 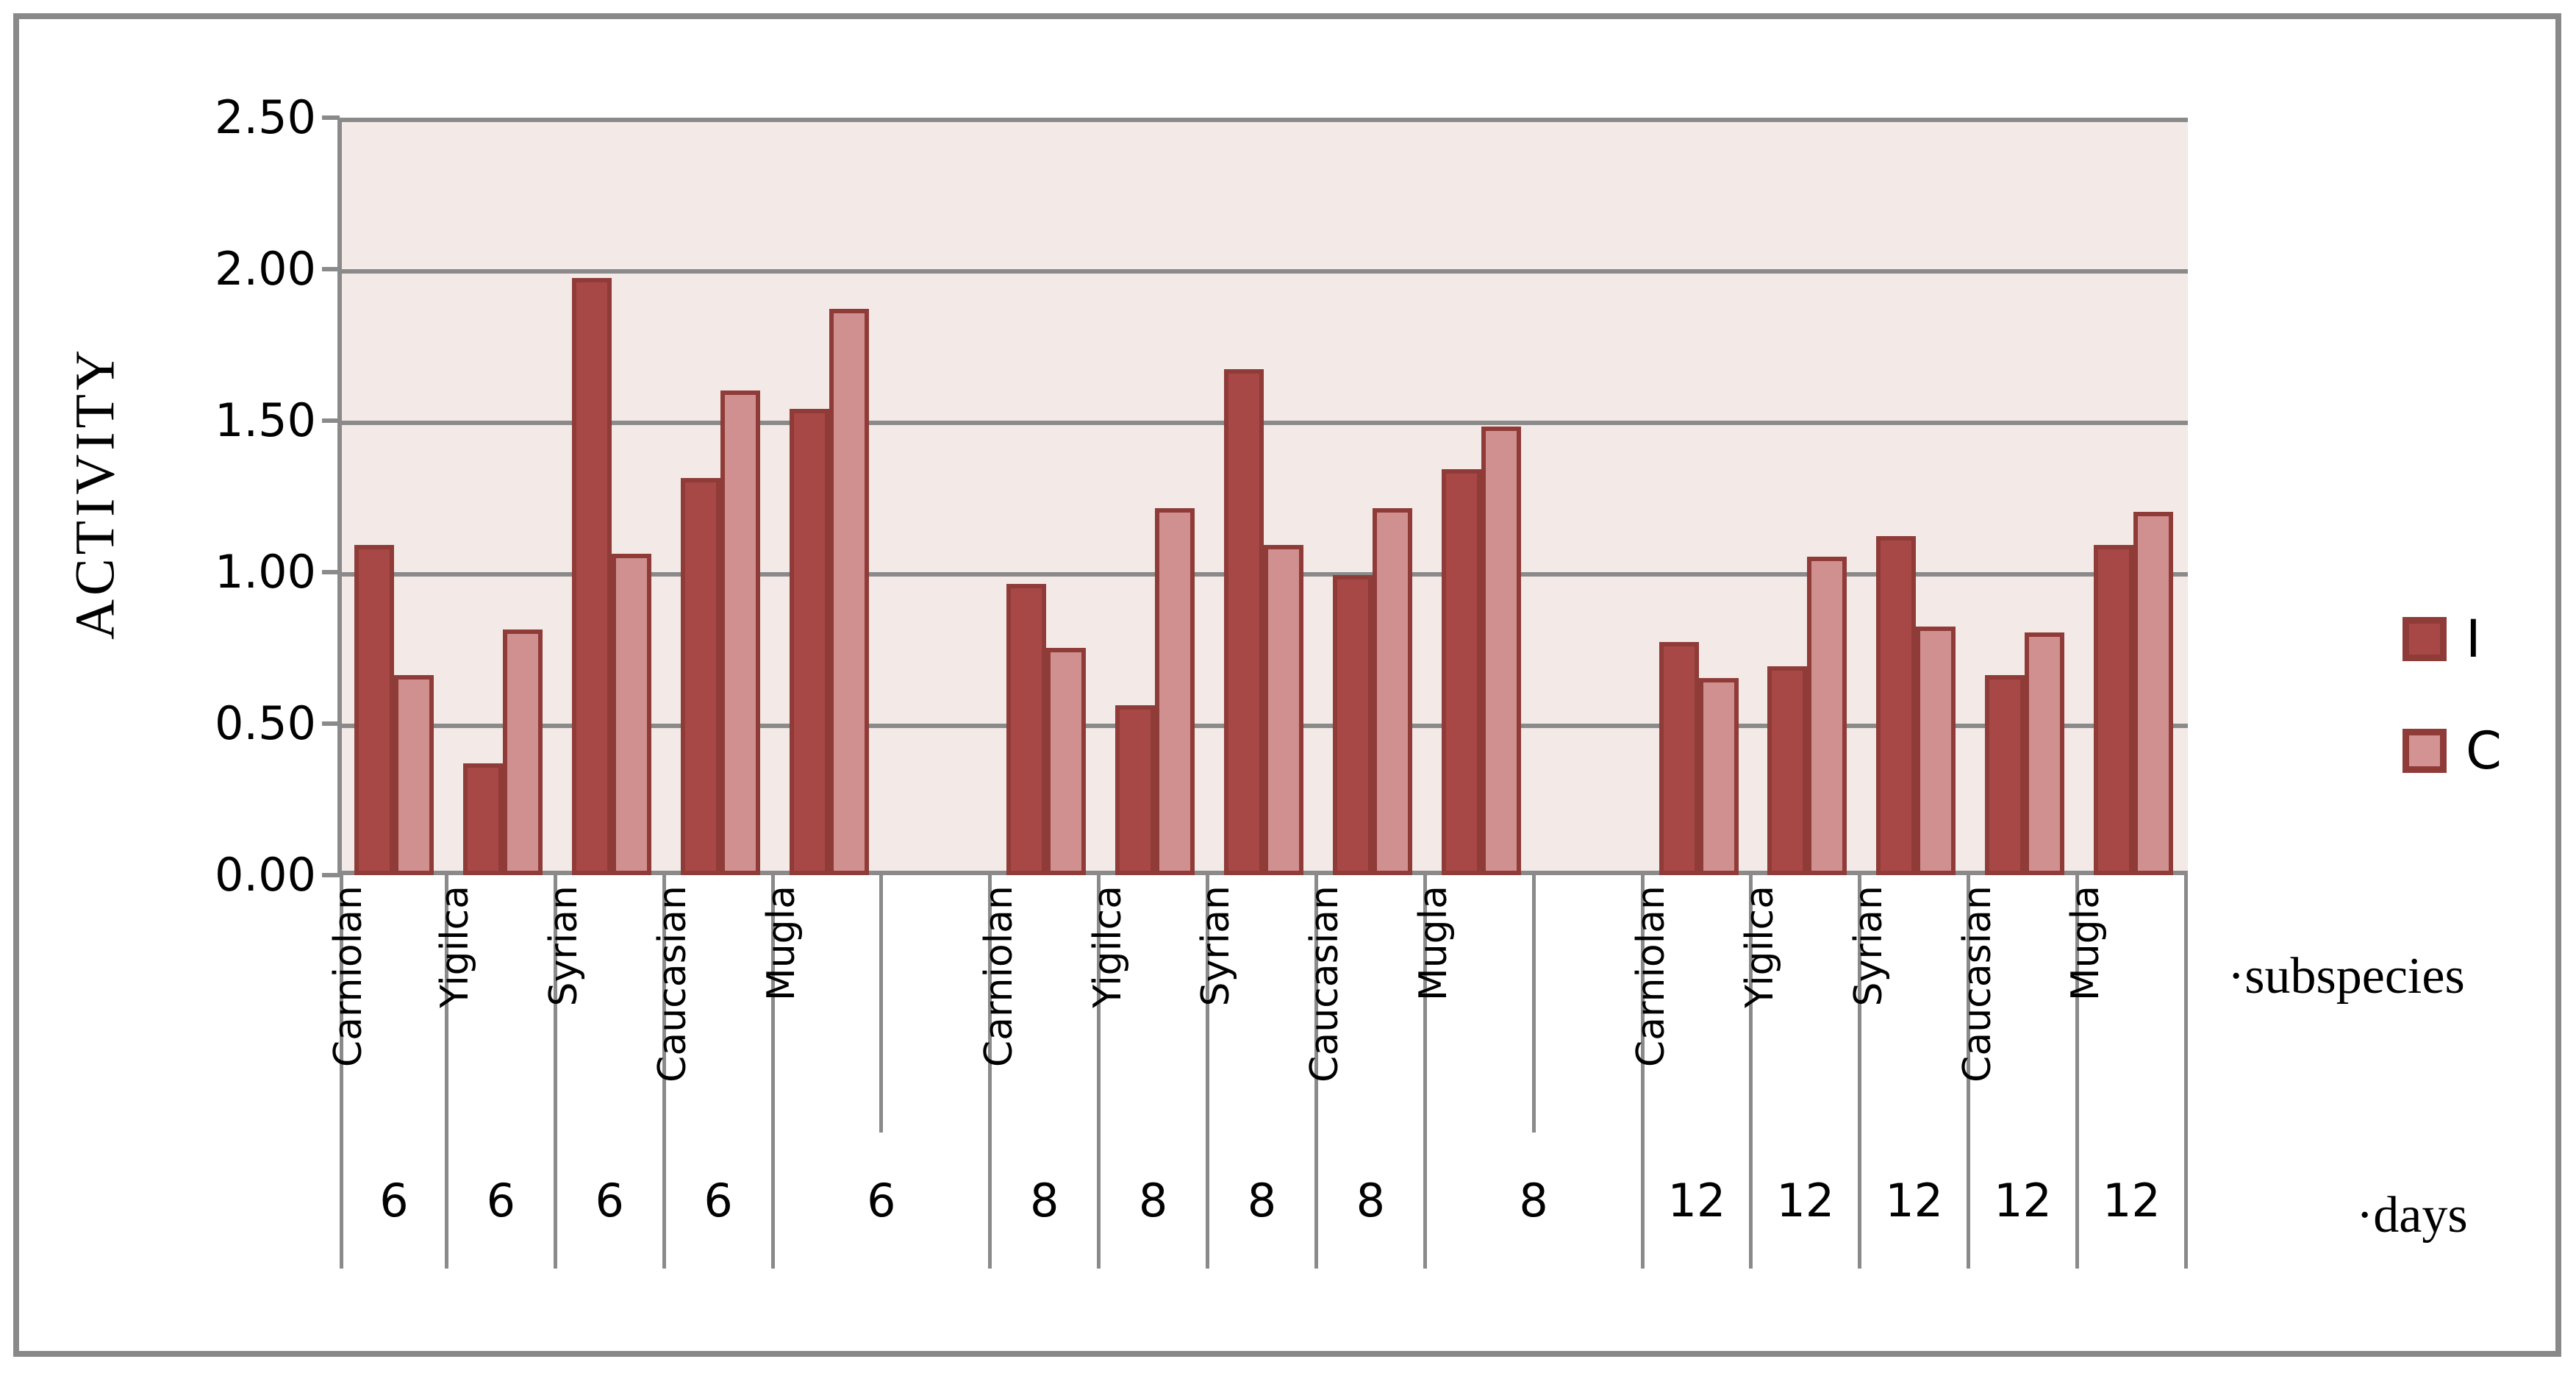 I want to click on y-axis-line, so click(x=339, y=496).